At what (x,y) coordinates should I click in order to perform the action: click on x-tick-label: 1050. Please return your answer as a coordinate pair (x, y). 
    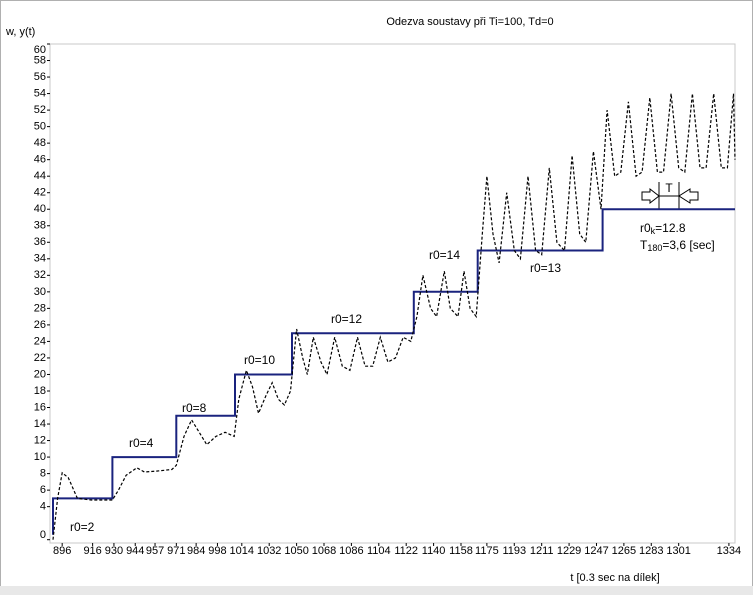
    Looking at the image, I should click on (296, 551).